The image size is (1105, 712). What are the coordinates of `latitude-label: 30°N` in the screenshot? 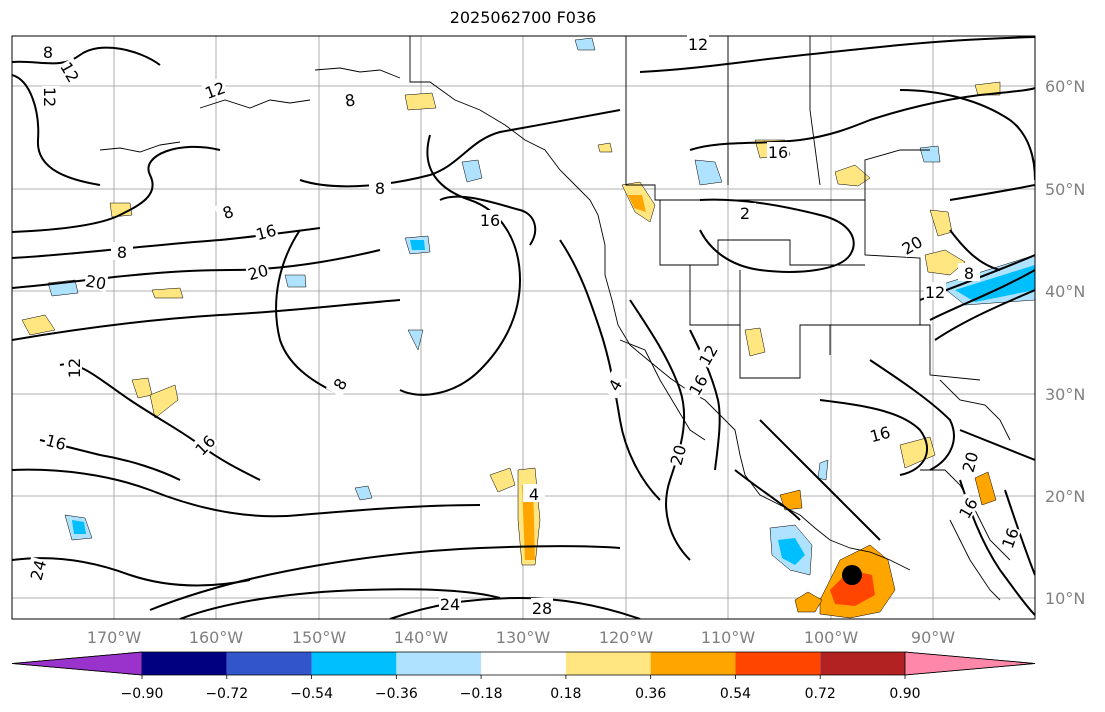 It's located at (1065, 394).